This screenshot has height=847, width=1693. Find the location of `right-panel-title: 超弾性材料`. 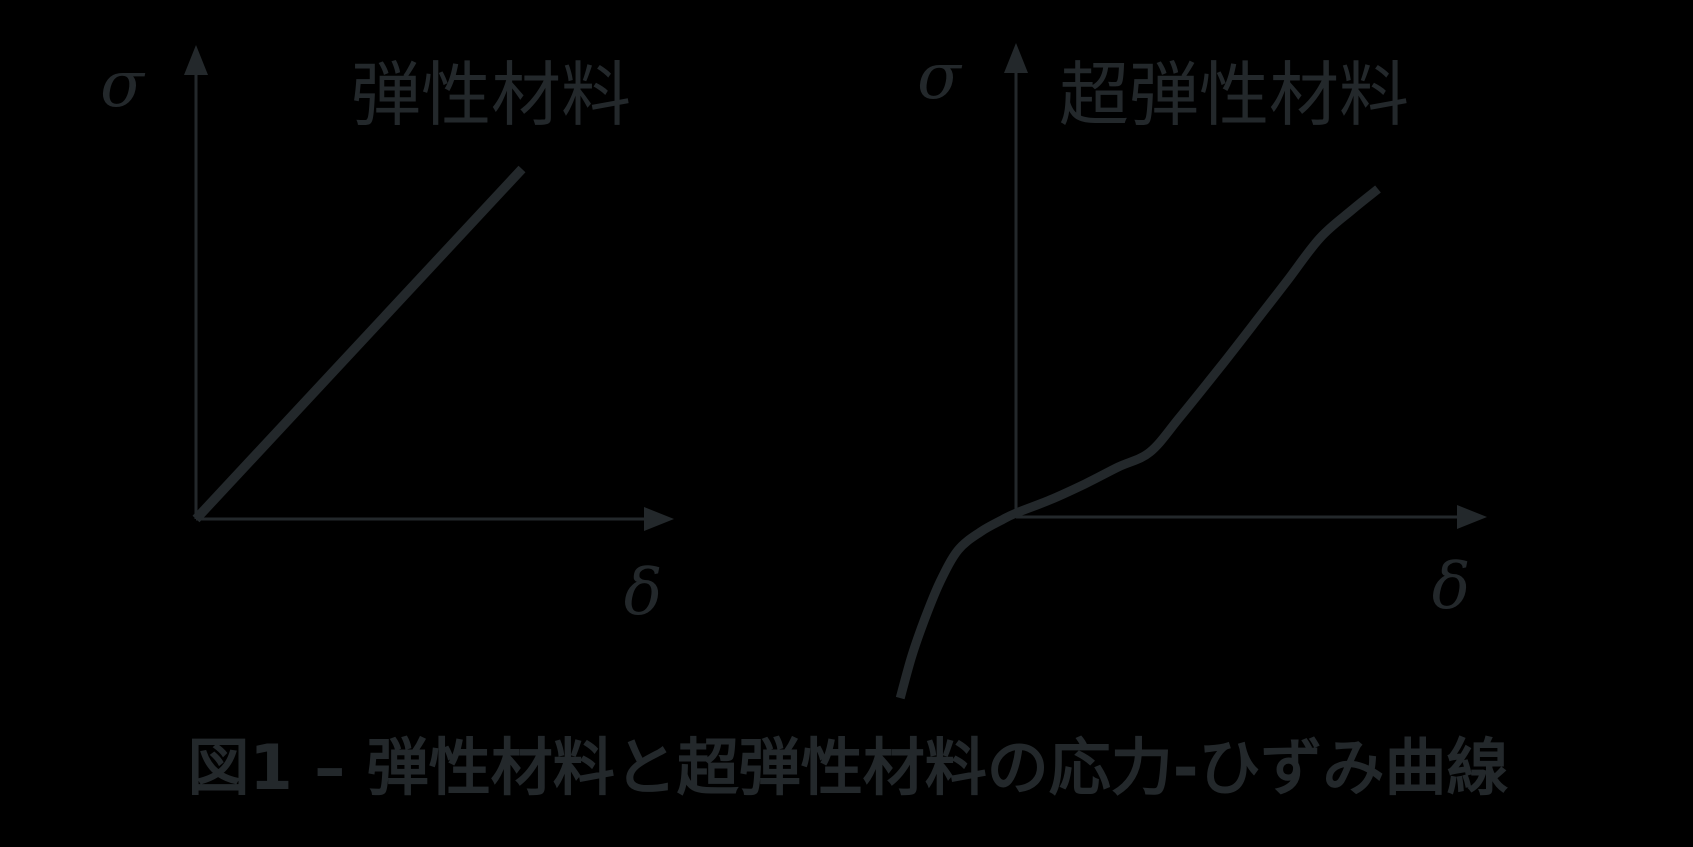

right-panel-title: 超弾性材料 is located at coordinates (1234, 95).